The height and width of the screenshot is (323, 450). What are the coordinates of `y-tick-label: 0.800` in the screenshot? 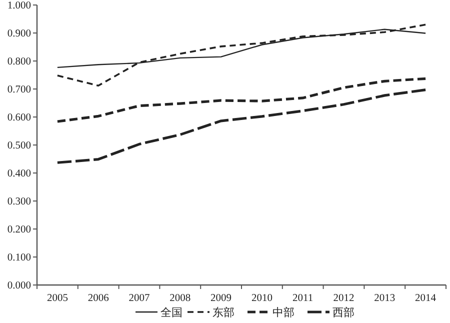 It's located at (19, 62).